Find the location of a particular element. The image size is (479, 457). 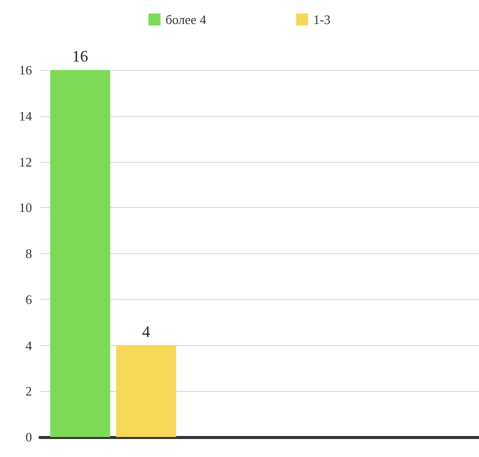

y-tick-label: 12 is located at coordinates (25, 162).